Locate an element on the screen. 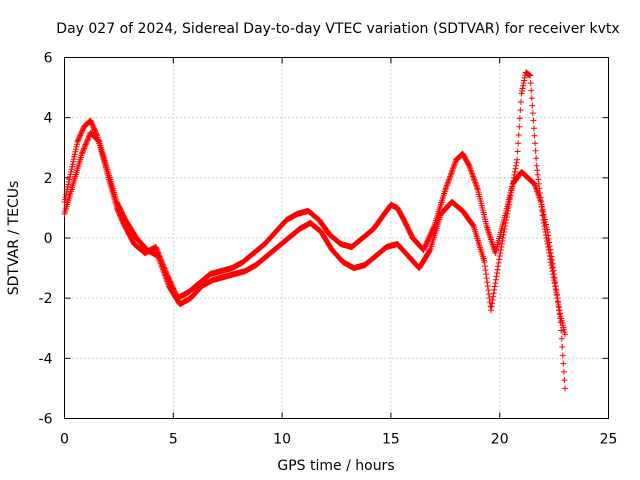  y-tick-labels: -6 -4 -2 0 2 4 6 is located at coordinates (46, 239).